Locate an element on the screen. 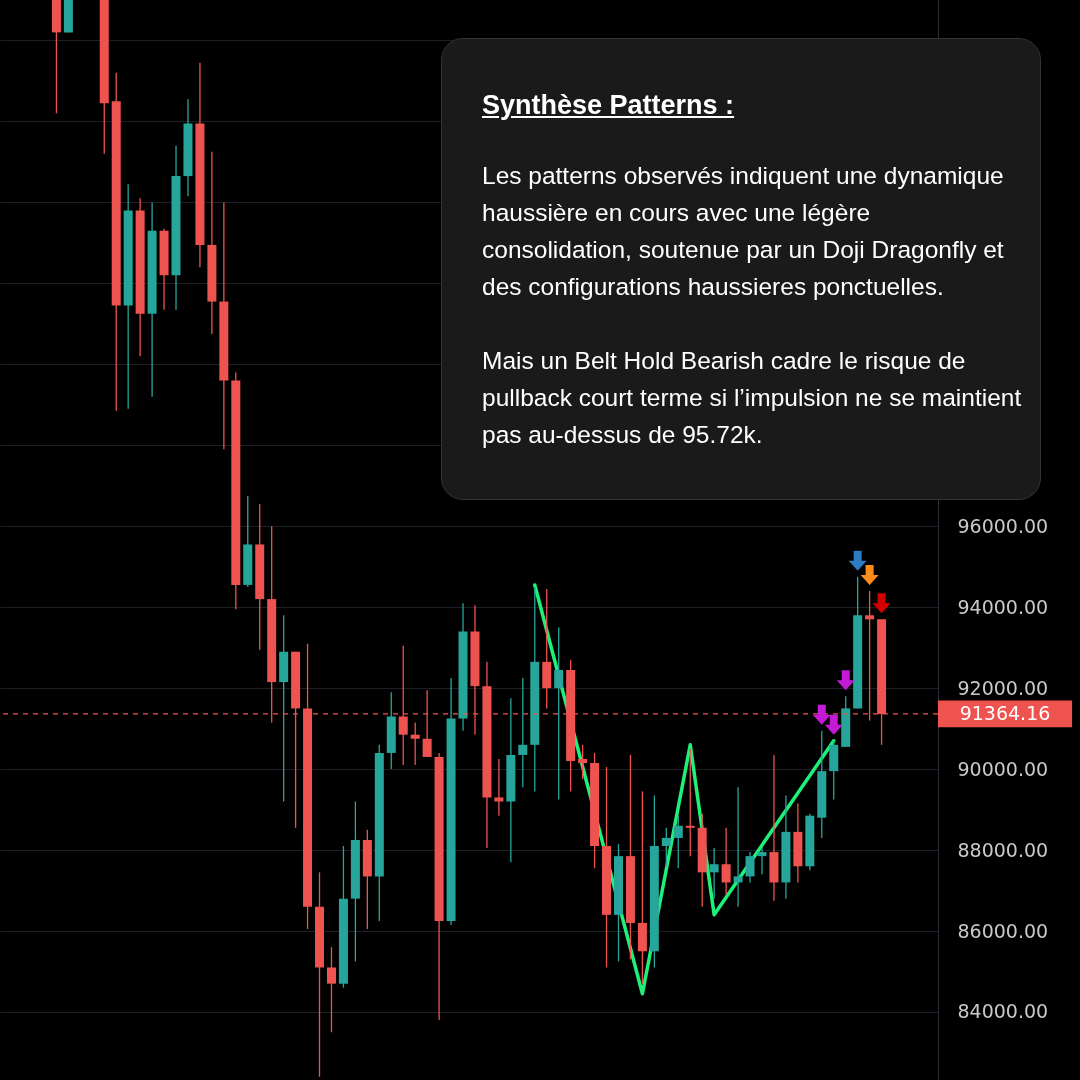  y-tick-label: 88000.00 is located at coordinates (1003, 849).